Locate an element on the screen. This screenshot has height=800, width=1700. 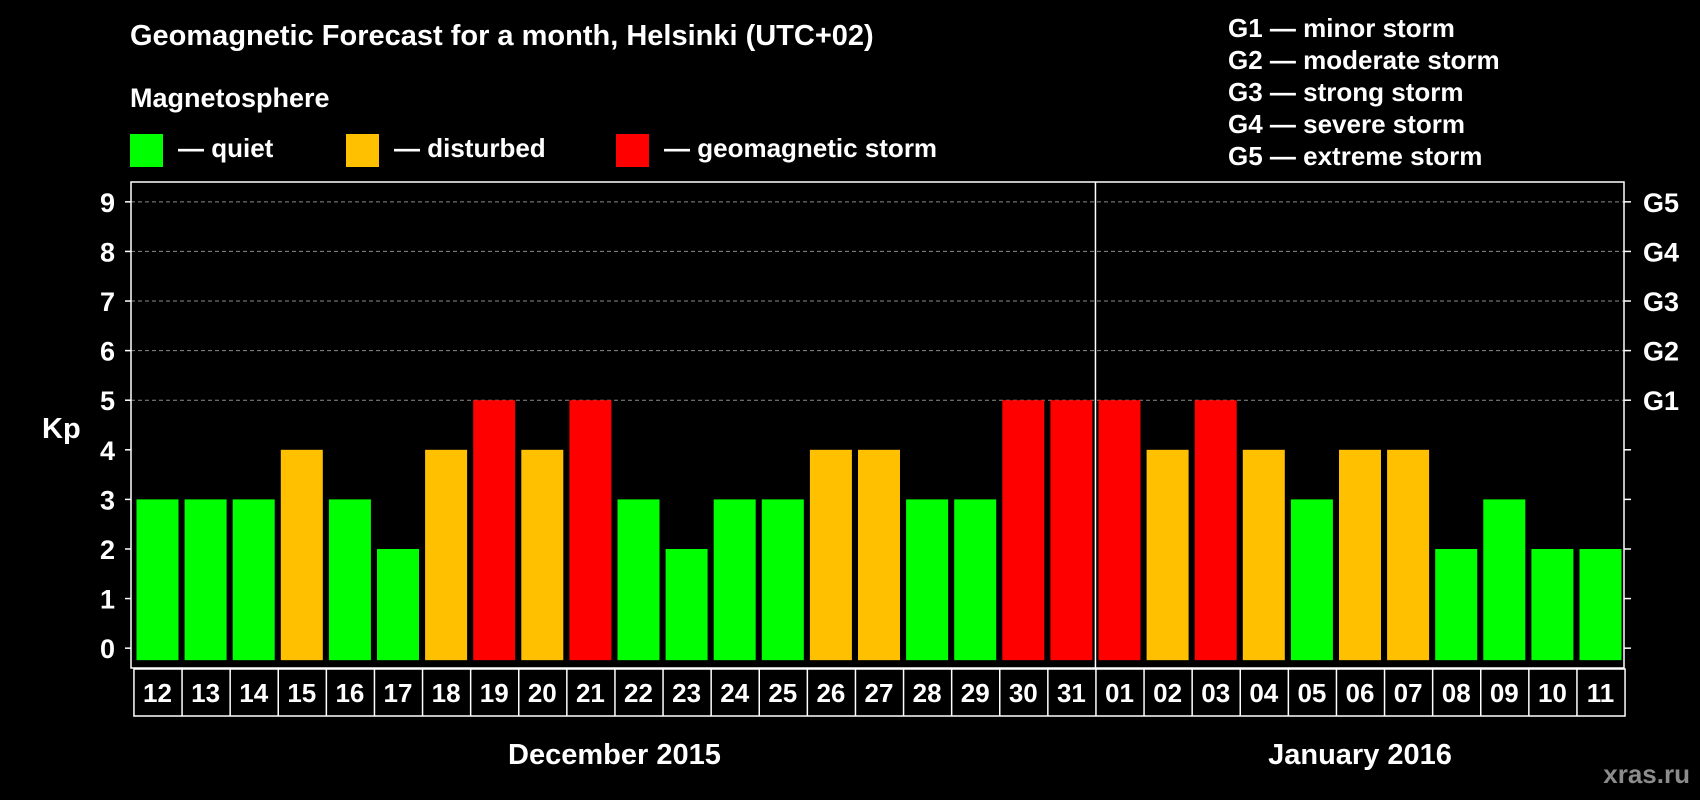
day-label-22: 22 is located at coordinates (638, 693).